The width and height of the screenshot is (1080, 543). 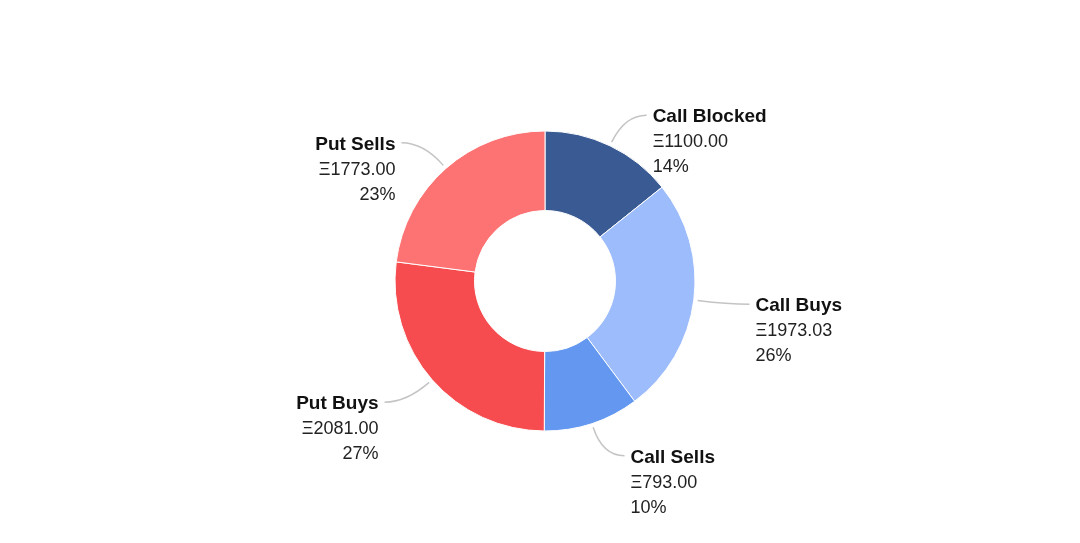 I want to click on slice-label: Call Buys, so click(x=799, y=305).